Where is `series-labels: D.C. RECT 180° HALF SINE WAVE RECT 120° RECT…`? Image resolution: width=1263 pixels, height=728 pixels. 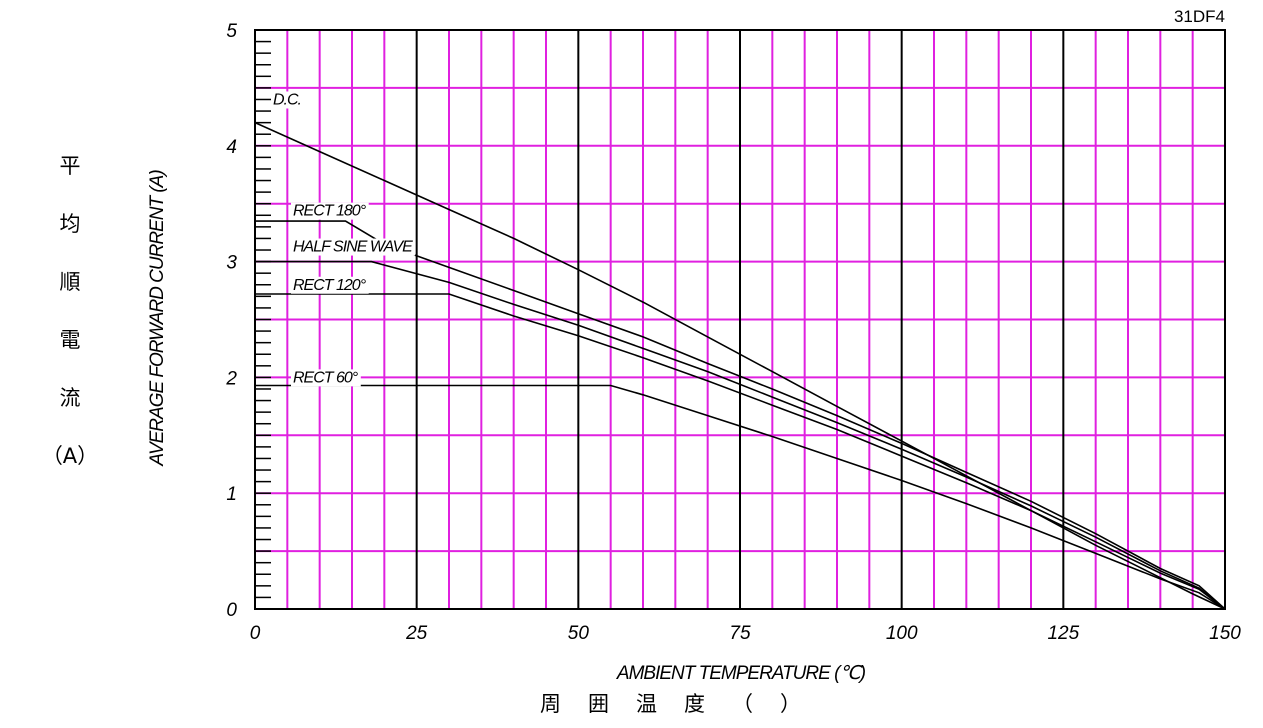 series-labels: D.C. RECT 180° HALF SINE WAVE RECT 120° RECT… is located at coordinates (343, 239).